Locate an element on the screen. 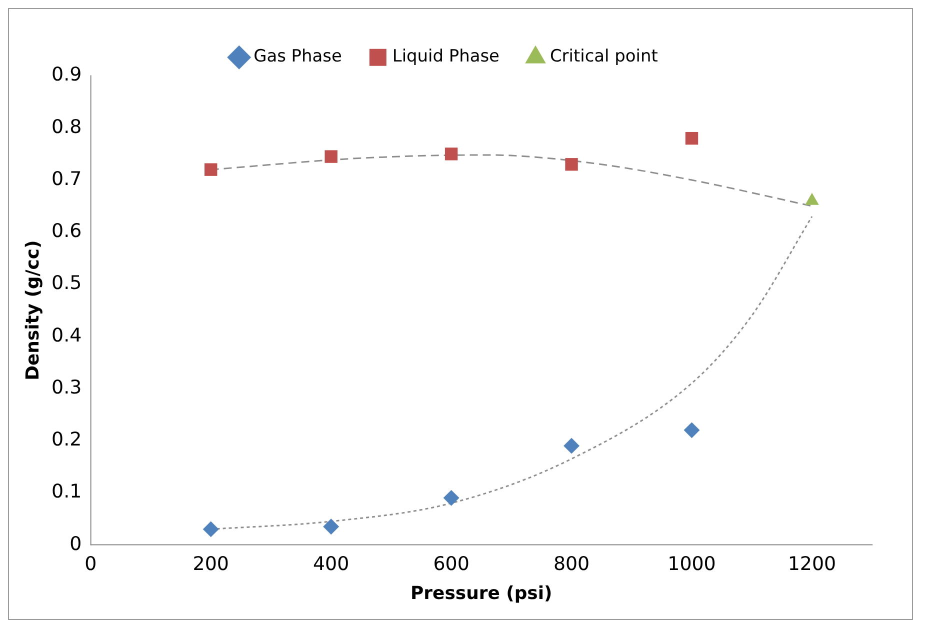  x-tick-label: 1000 is located at coordinates (692, 564).